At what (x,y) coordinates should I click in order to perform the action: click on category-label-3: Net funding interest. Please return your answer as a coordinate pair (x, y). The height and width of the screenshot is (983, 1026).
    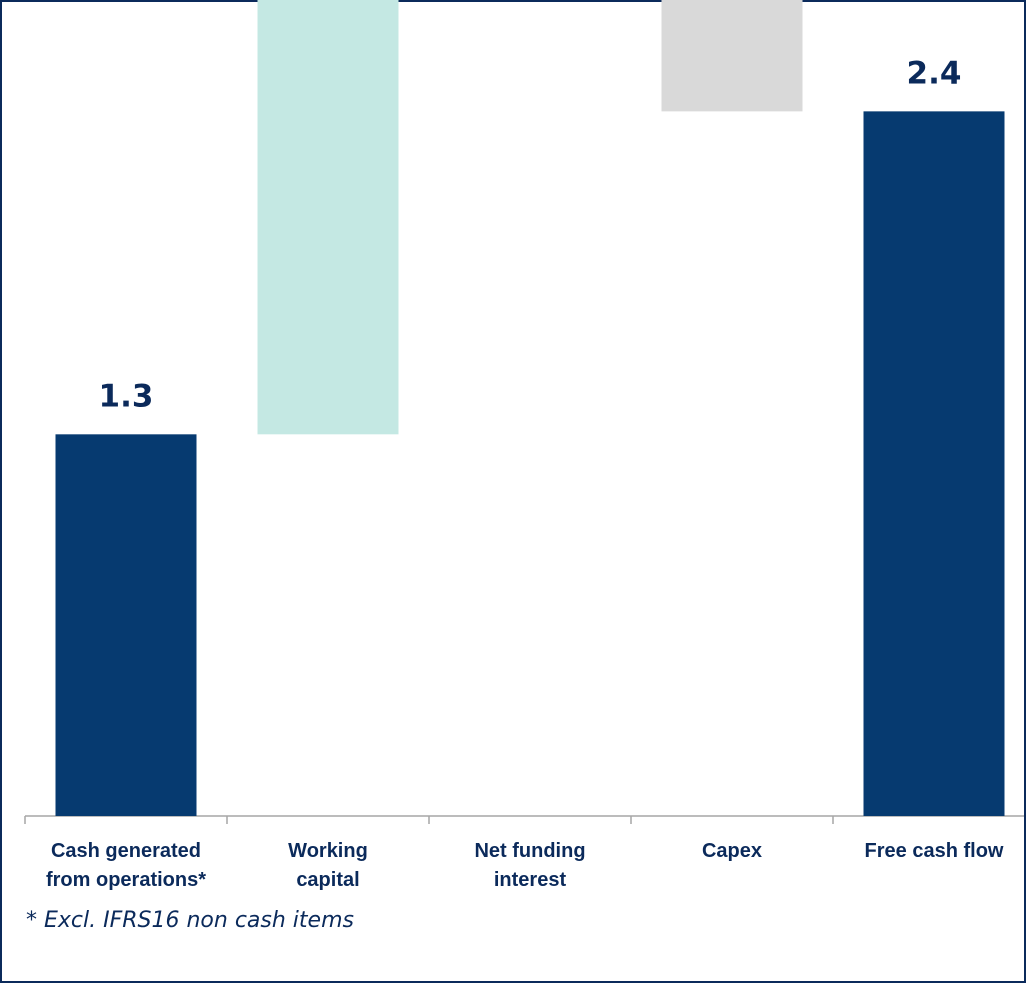
    Looking at the image, I should click on (529, 865).